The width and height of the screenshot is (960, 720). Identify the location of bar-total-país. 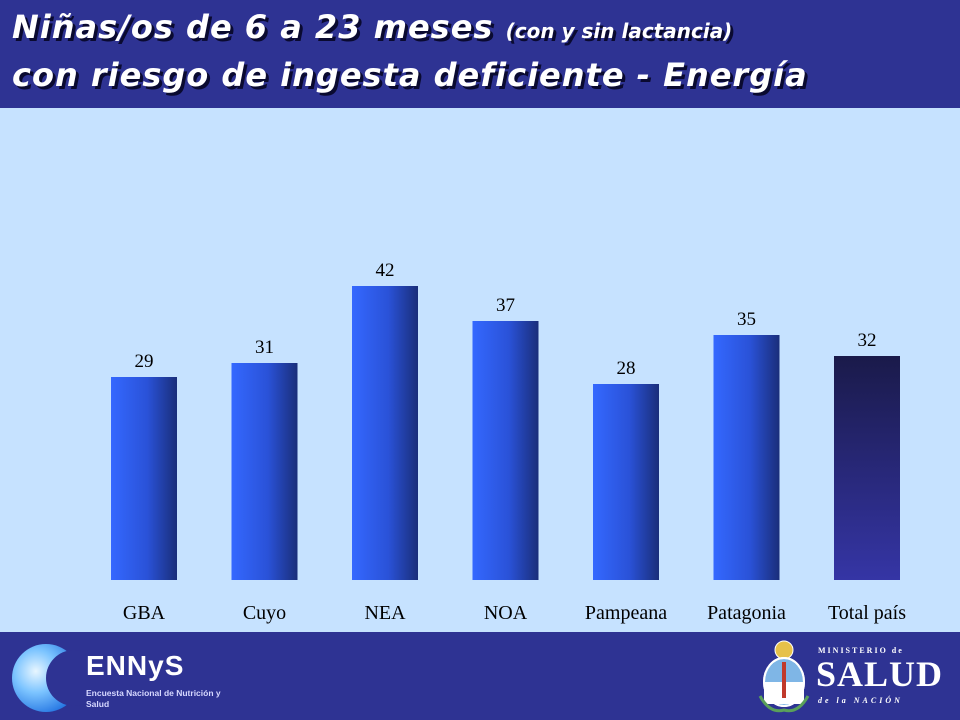
(867, 468).